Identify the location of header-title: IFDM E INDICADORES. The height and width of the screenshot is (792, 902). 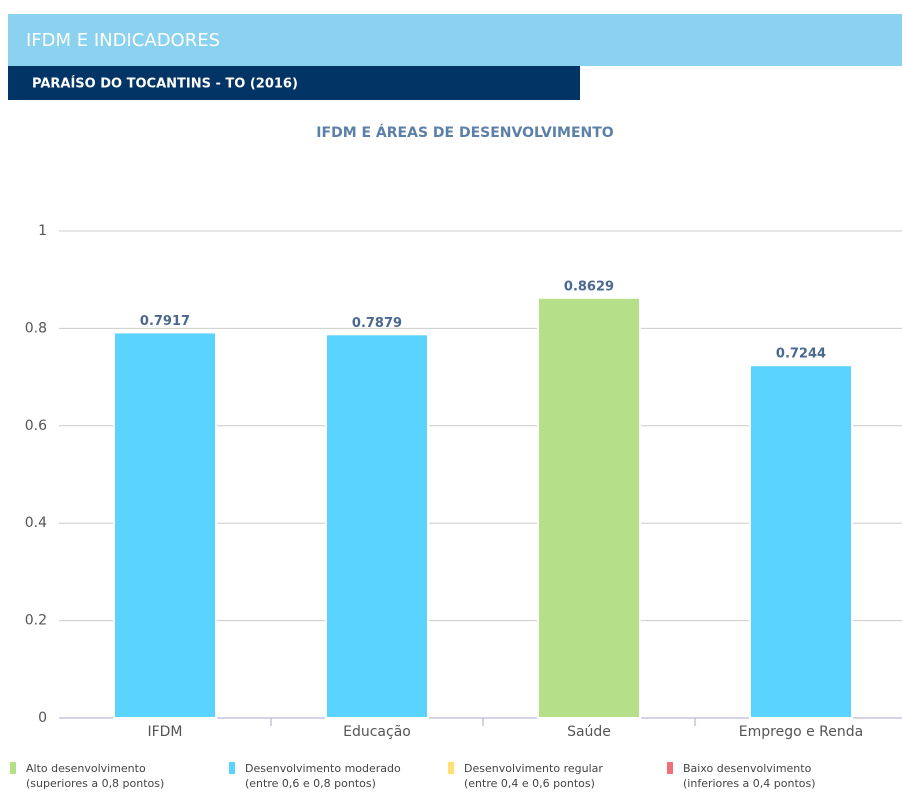
(123, 40).